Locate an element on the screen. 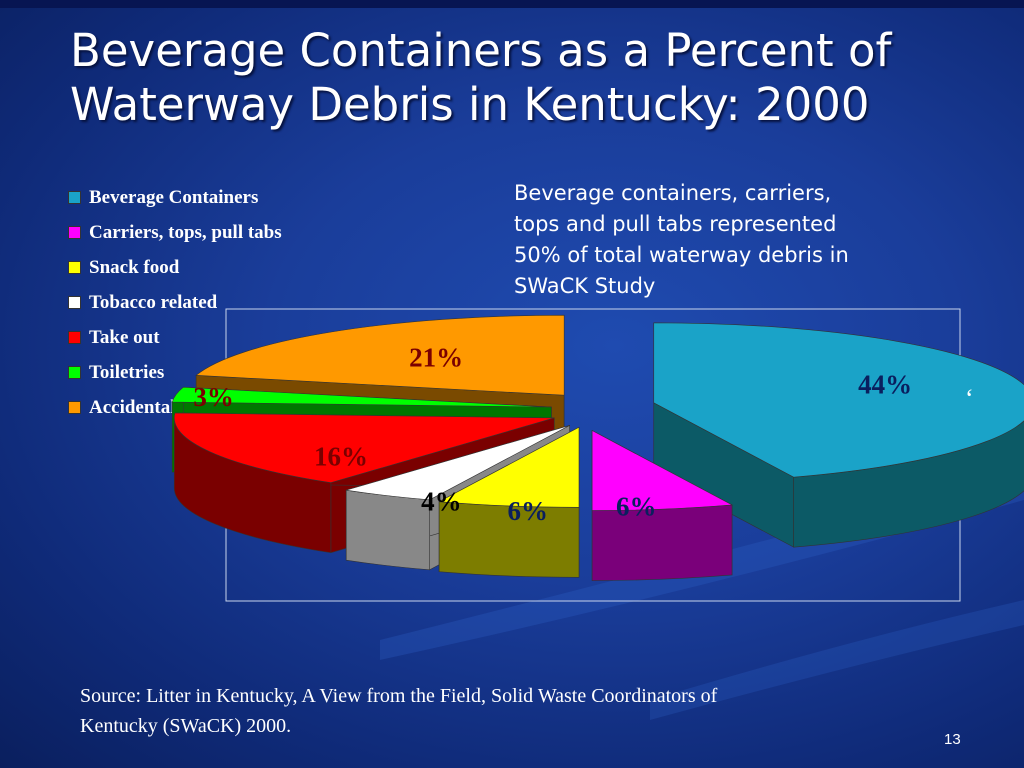 Image resolution: width=1024 pixels, height=768 pixels. pie-label-snack-food: 6% is located at coordinates (527, 511).